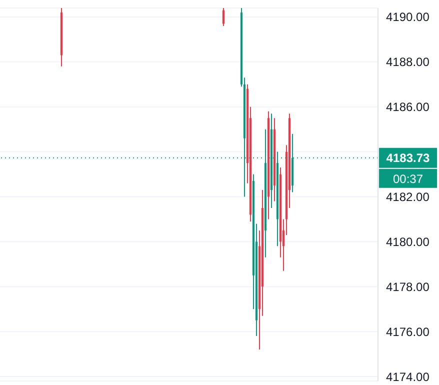 The height and width of the screenshot is (385, 439). I want to click on text: 00:37, so click(408, 179).